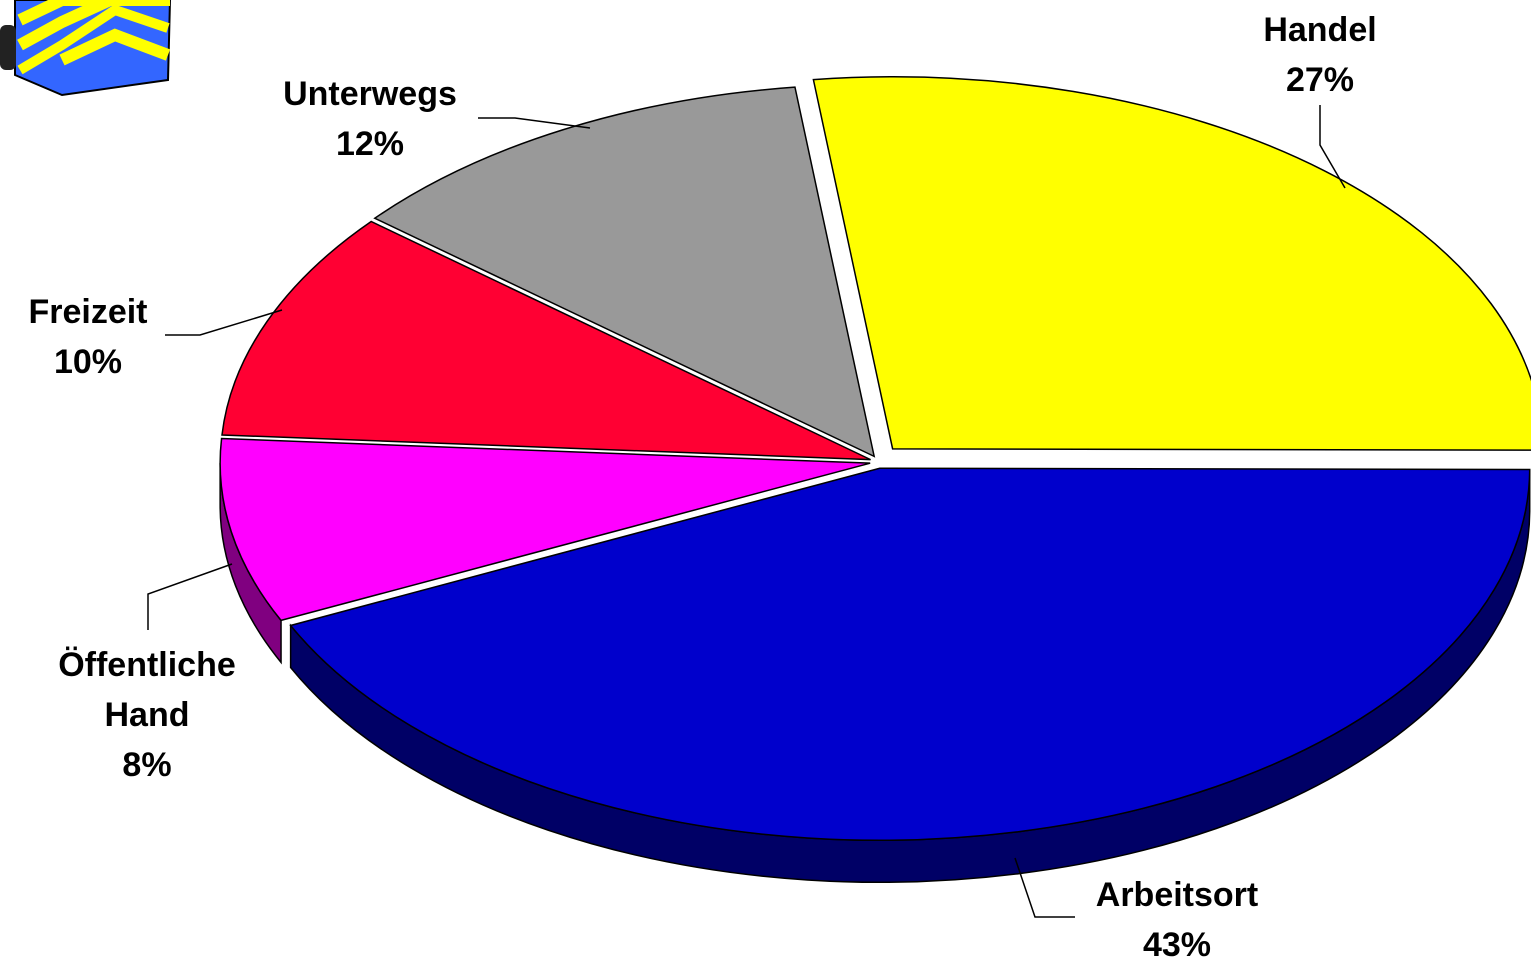  Describe the element at coordinates (370, 94) in the screenshot. I see `category-label: Unterwegs` at that location.